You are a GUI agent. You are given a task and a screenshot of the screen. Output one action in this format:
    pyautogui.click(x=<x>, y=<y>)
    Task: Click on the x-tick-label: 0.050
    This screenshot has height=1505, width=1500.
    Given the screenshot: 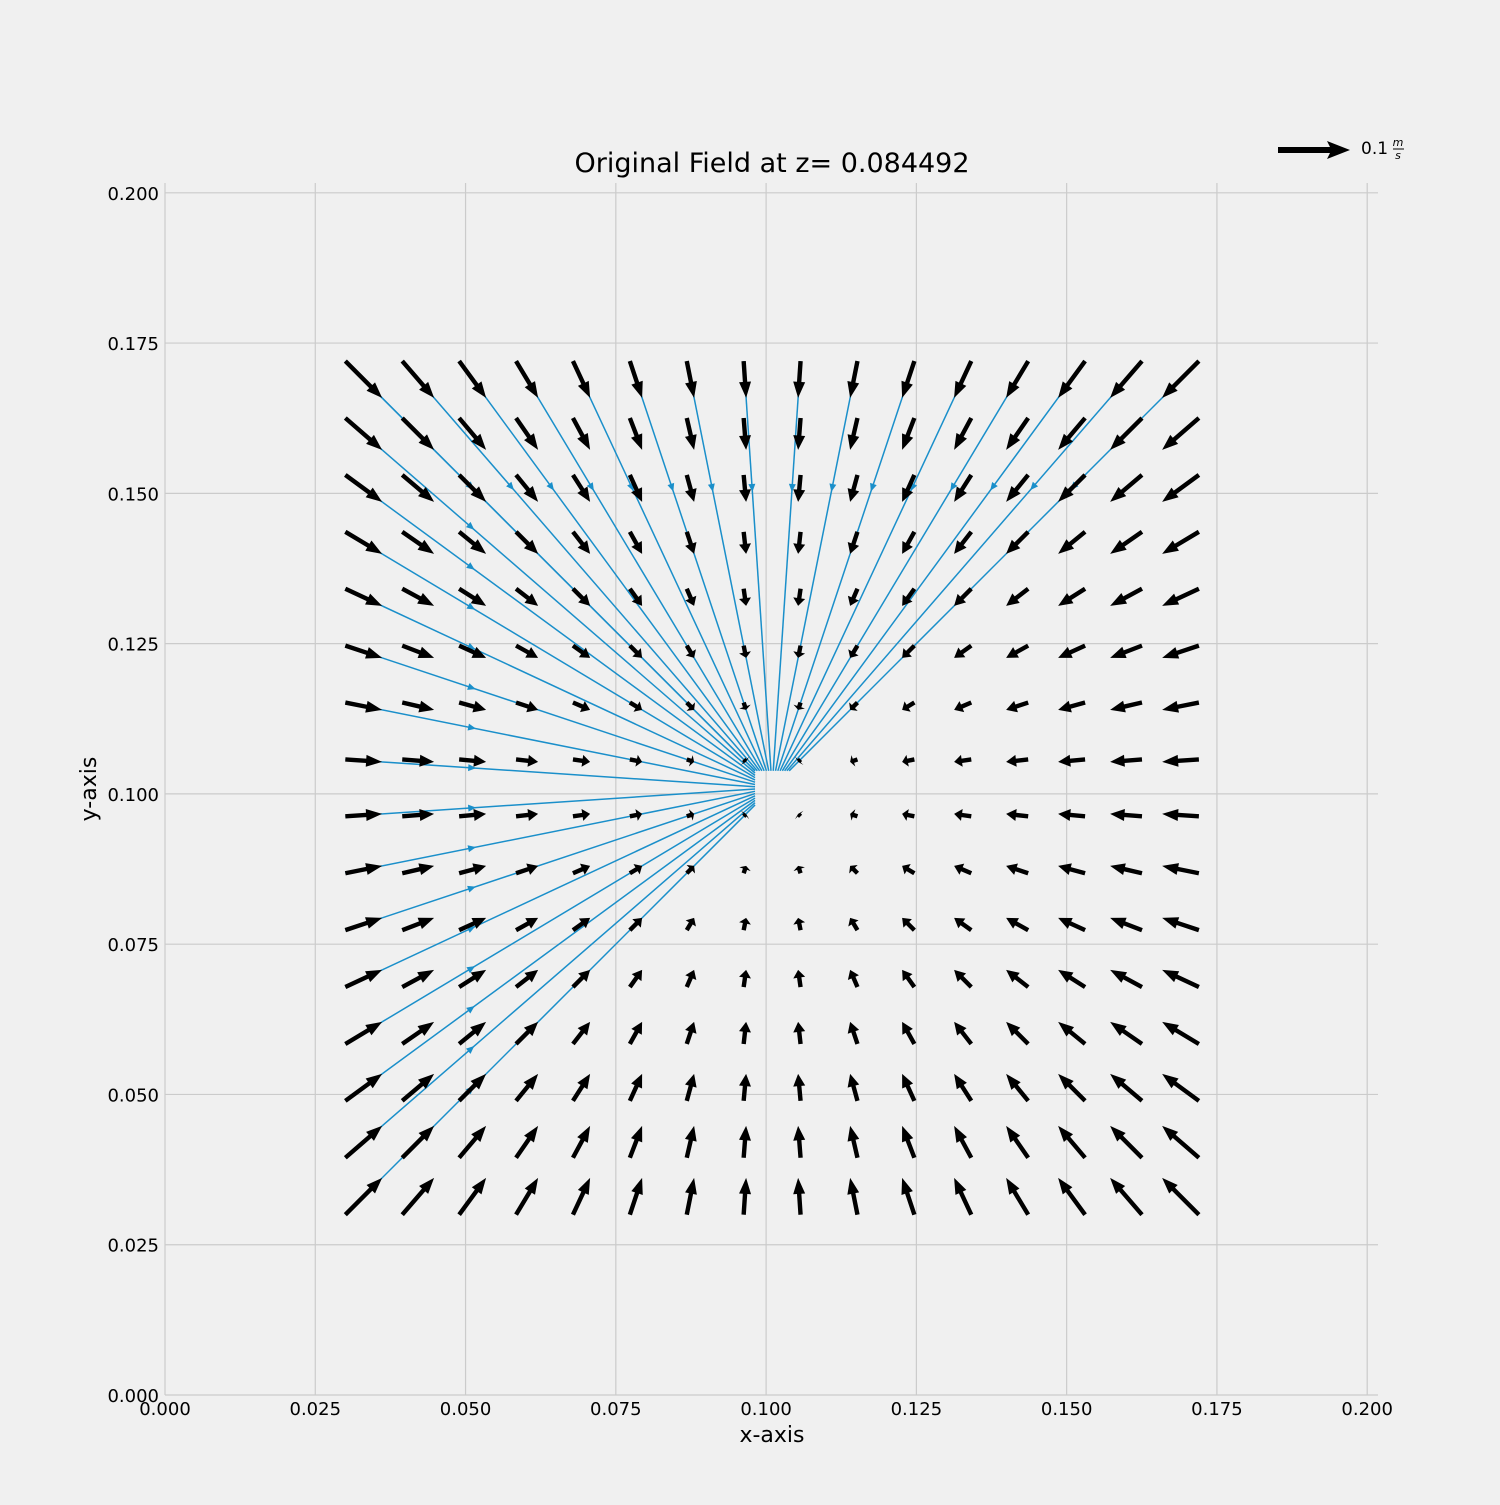 What is the action you would take?
    pyautogui.click(x=466, y=1409)
    